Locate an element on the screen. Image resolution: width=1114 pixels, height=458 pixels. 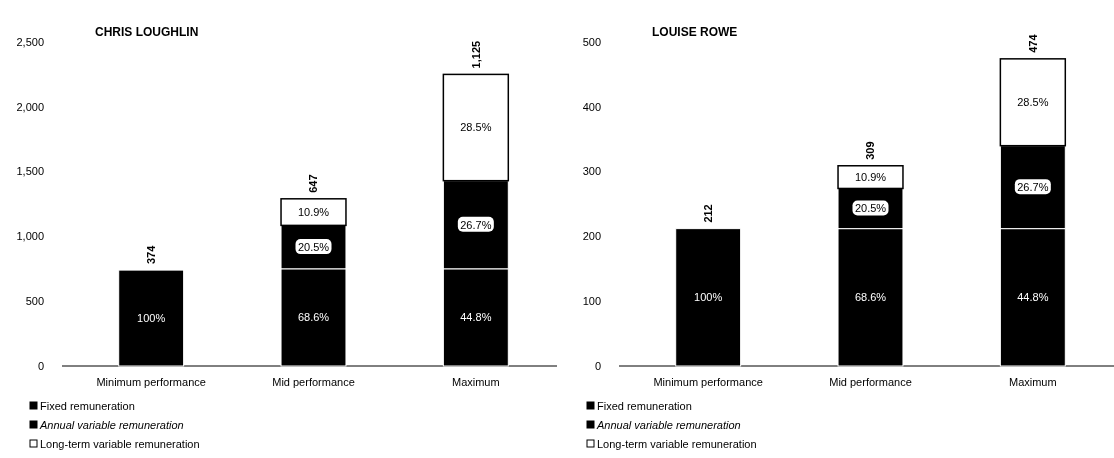
chart-title: CHRIS LOUGHLIN is located at coordinates (147, 32).